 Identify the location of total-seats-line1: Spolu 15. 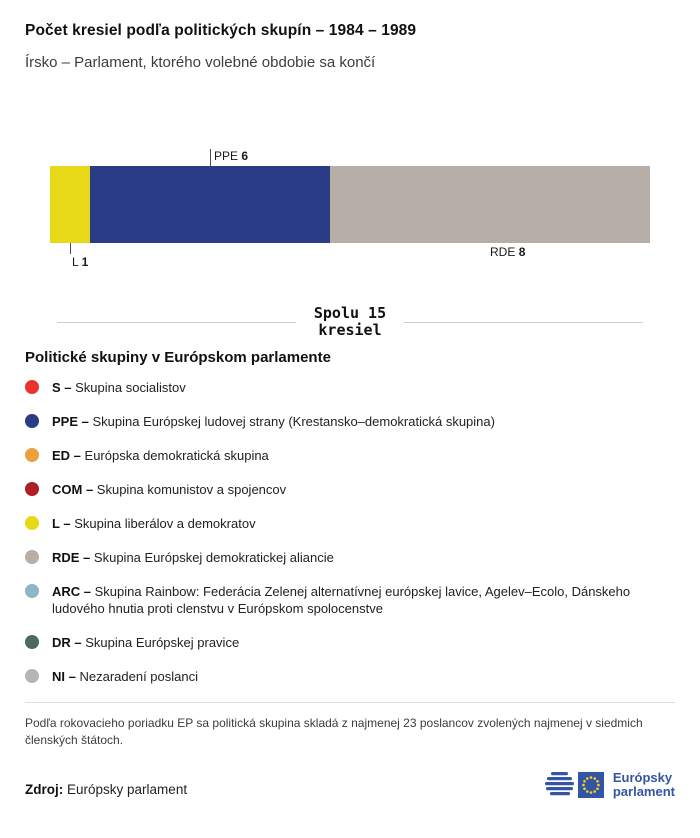
(350, 313).